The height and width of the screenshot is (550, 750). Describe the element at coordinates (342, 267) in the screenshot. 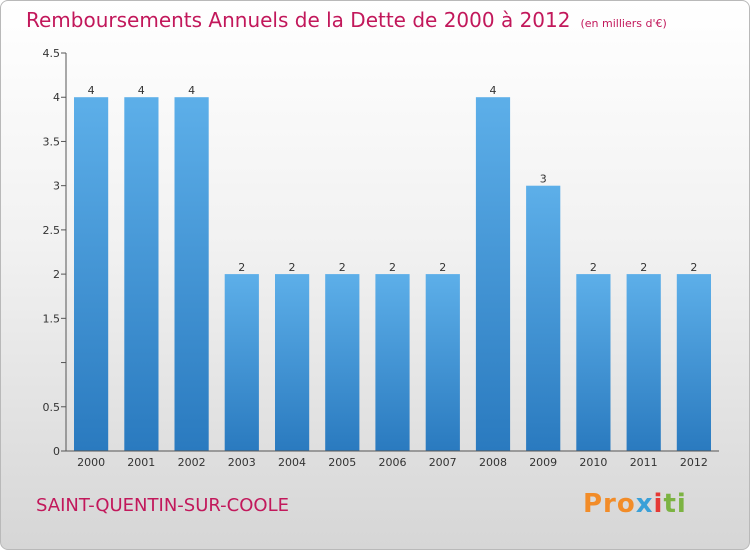

I see `value-label-2005: 2` at that location.